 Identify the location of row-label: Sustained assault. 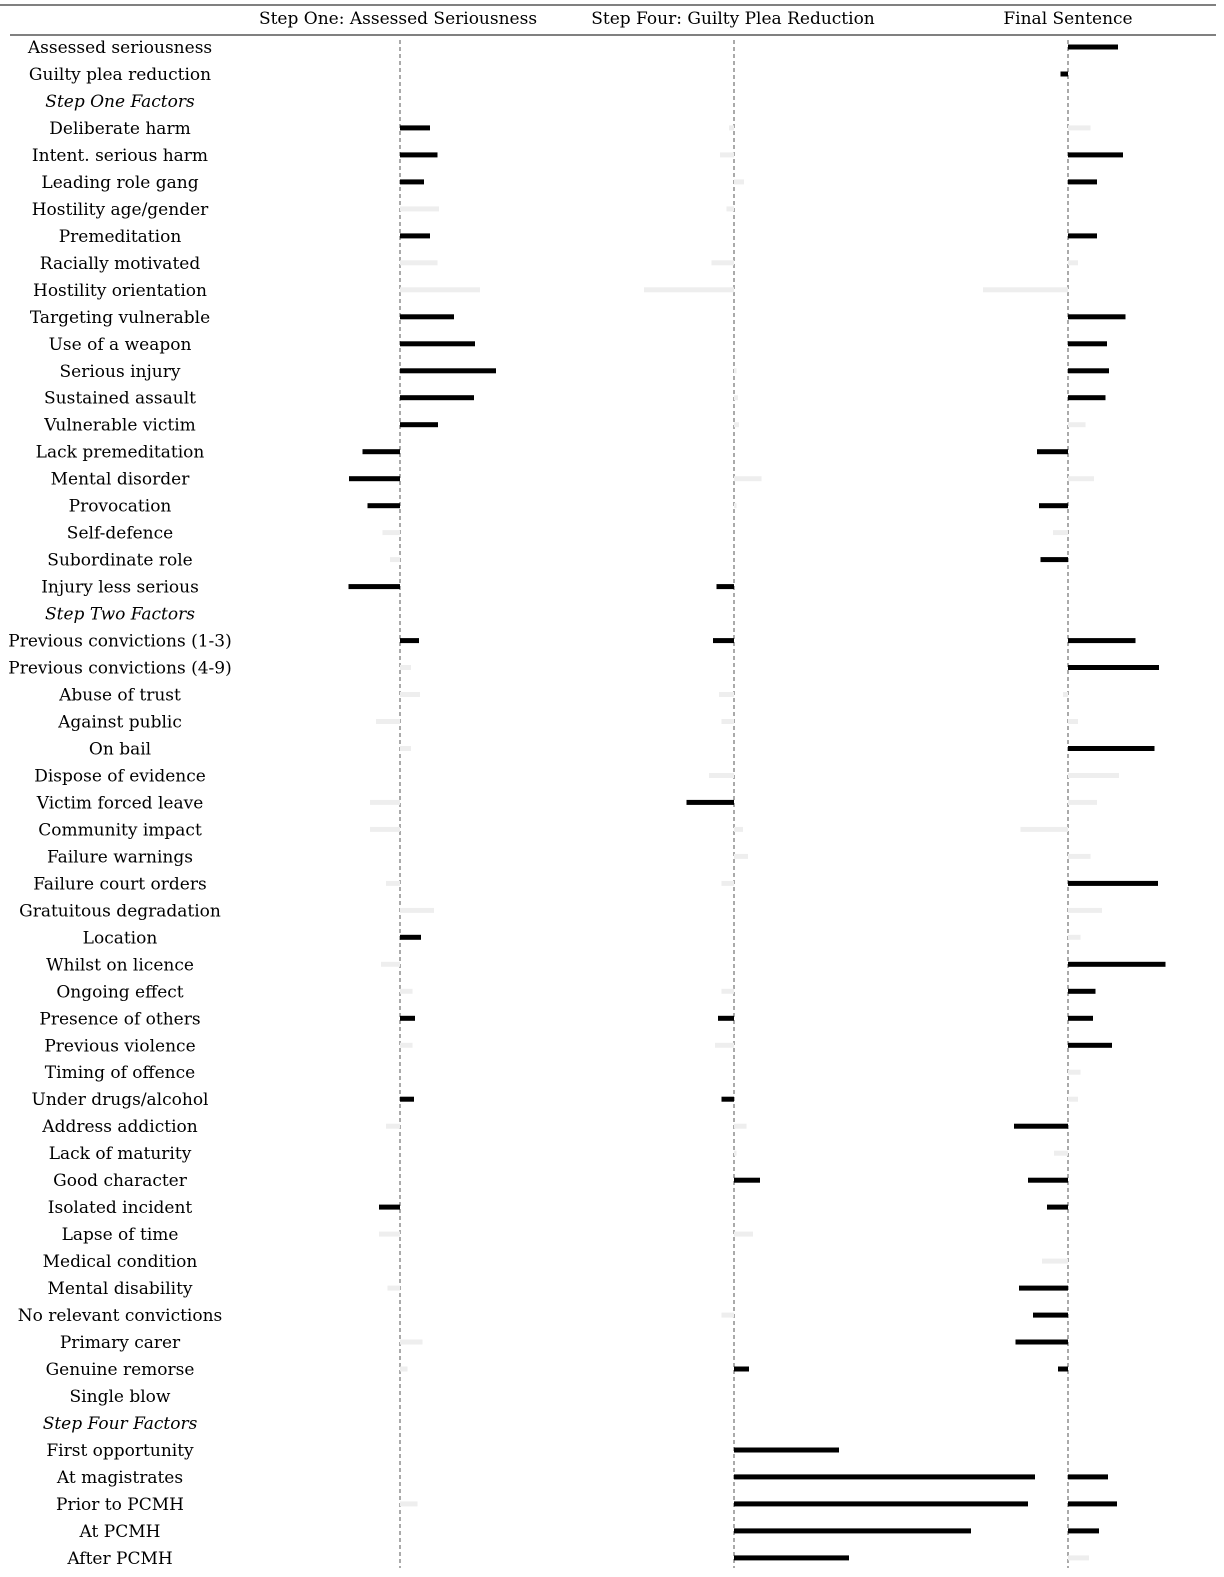
(120, 399).